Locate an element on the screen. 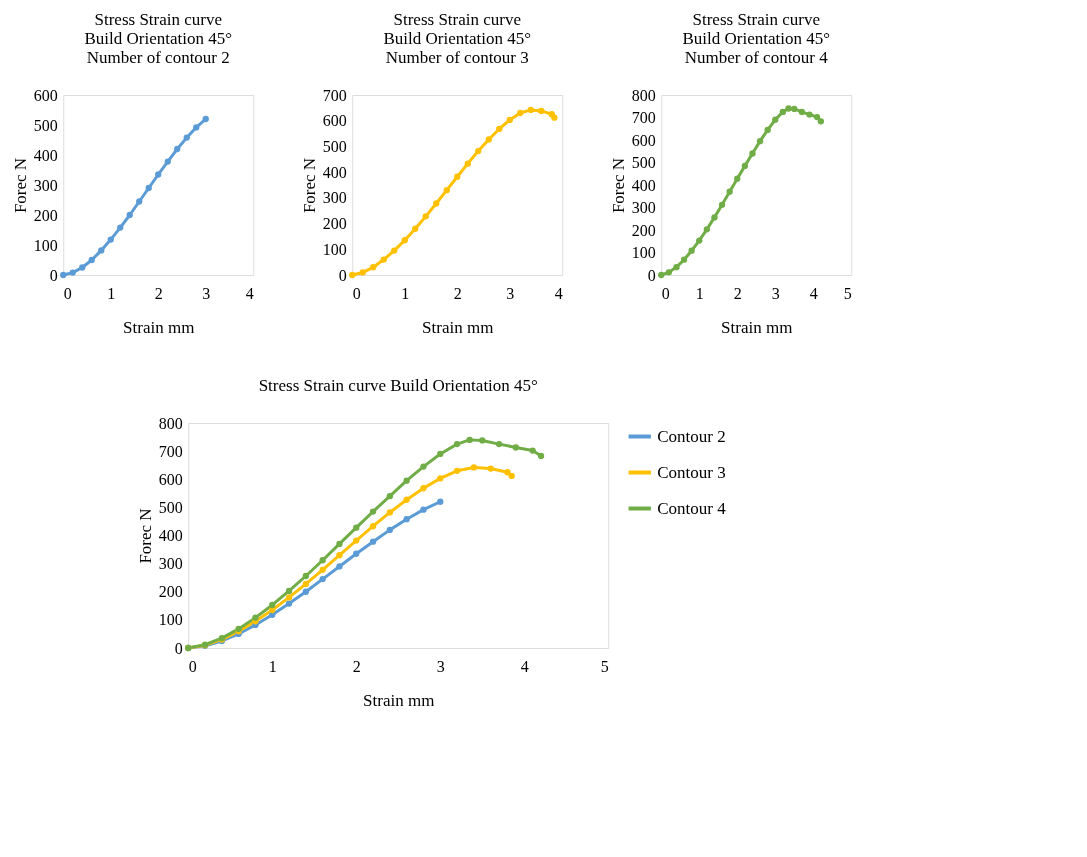 The width and height of the screenshot is (1087, 857). legend-label: Contour 2 is located at coordinates (691, 436).